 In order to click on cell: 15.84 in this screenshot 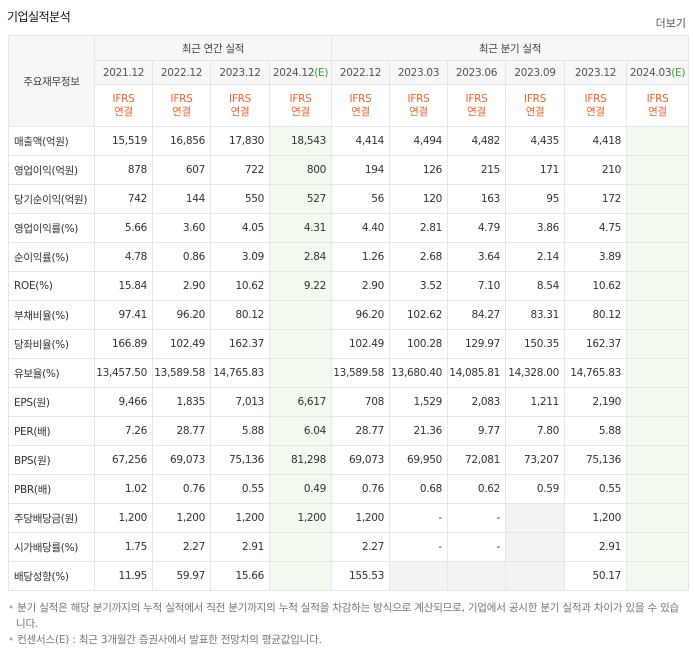, I will do `click(123, 286)`.